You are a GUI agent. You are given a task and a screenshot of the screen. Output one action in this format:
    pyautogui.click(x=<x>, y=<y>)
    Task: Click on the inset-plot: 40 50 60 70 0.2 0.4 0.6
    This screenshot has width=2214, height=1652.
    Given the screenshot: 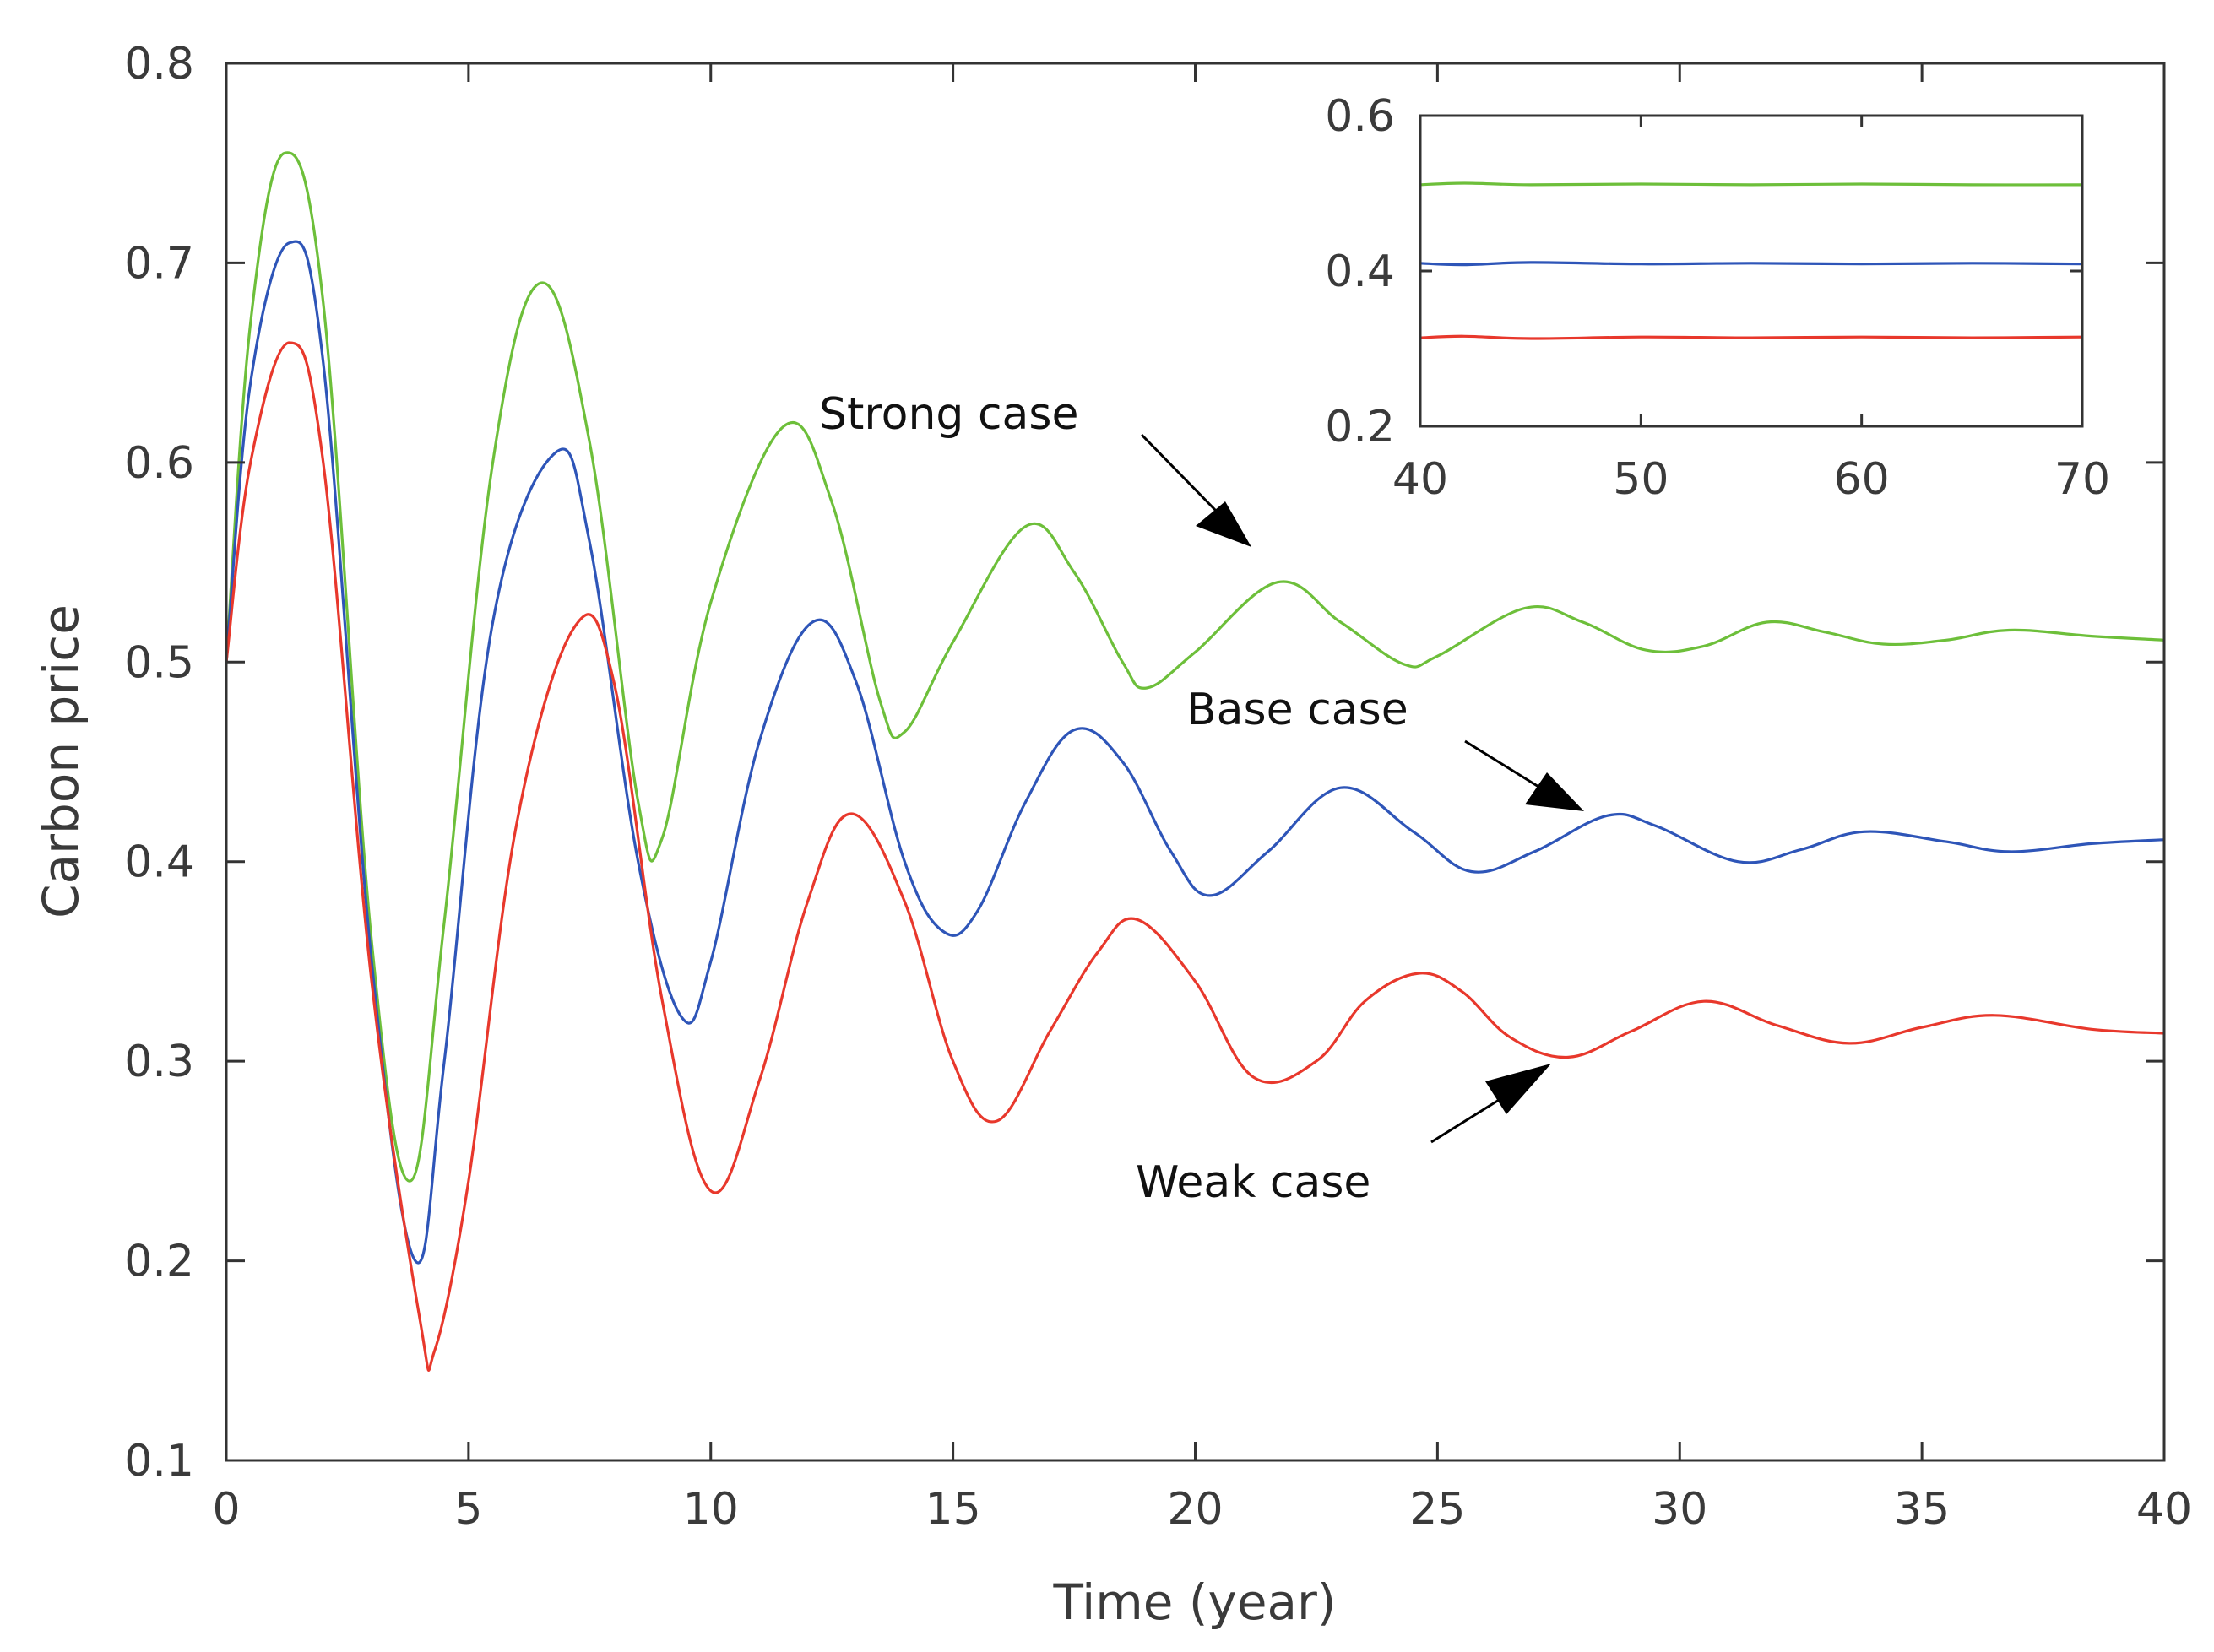 What is the action you would take?
    pyautogui.click(x=1717, y=298)
    